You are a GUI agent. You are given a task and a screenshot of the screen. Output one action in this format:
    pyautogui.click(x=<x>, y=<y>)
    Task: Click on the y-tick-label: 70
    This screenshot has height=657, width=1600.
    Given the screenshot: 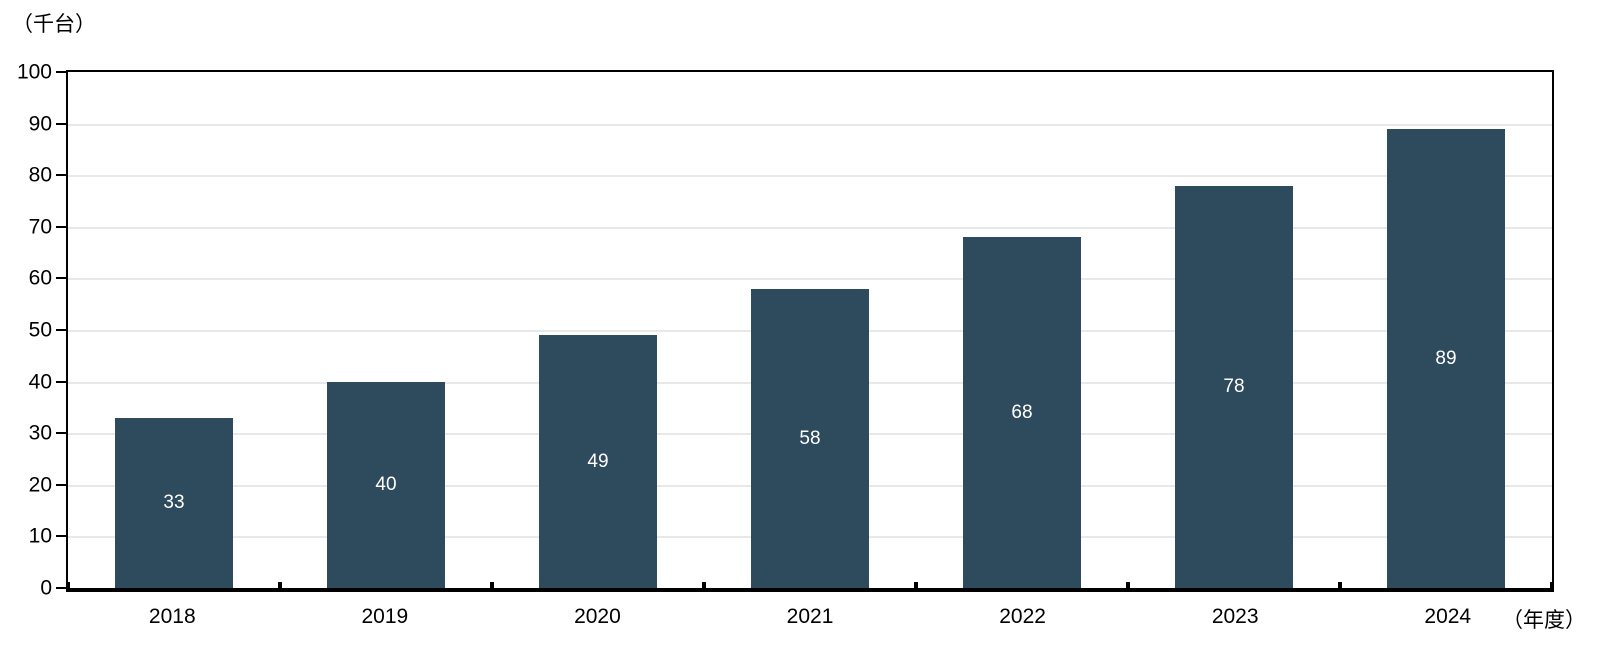 What is the action you would take?
    pyautogui.click(x=40, y=227)
    